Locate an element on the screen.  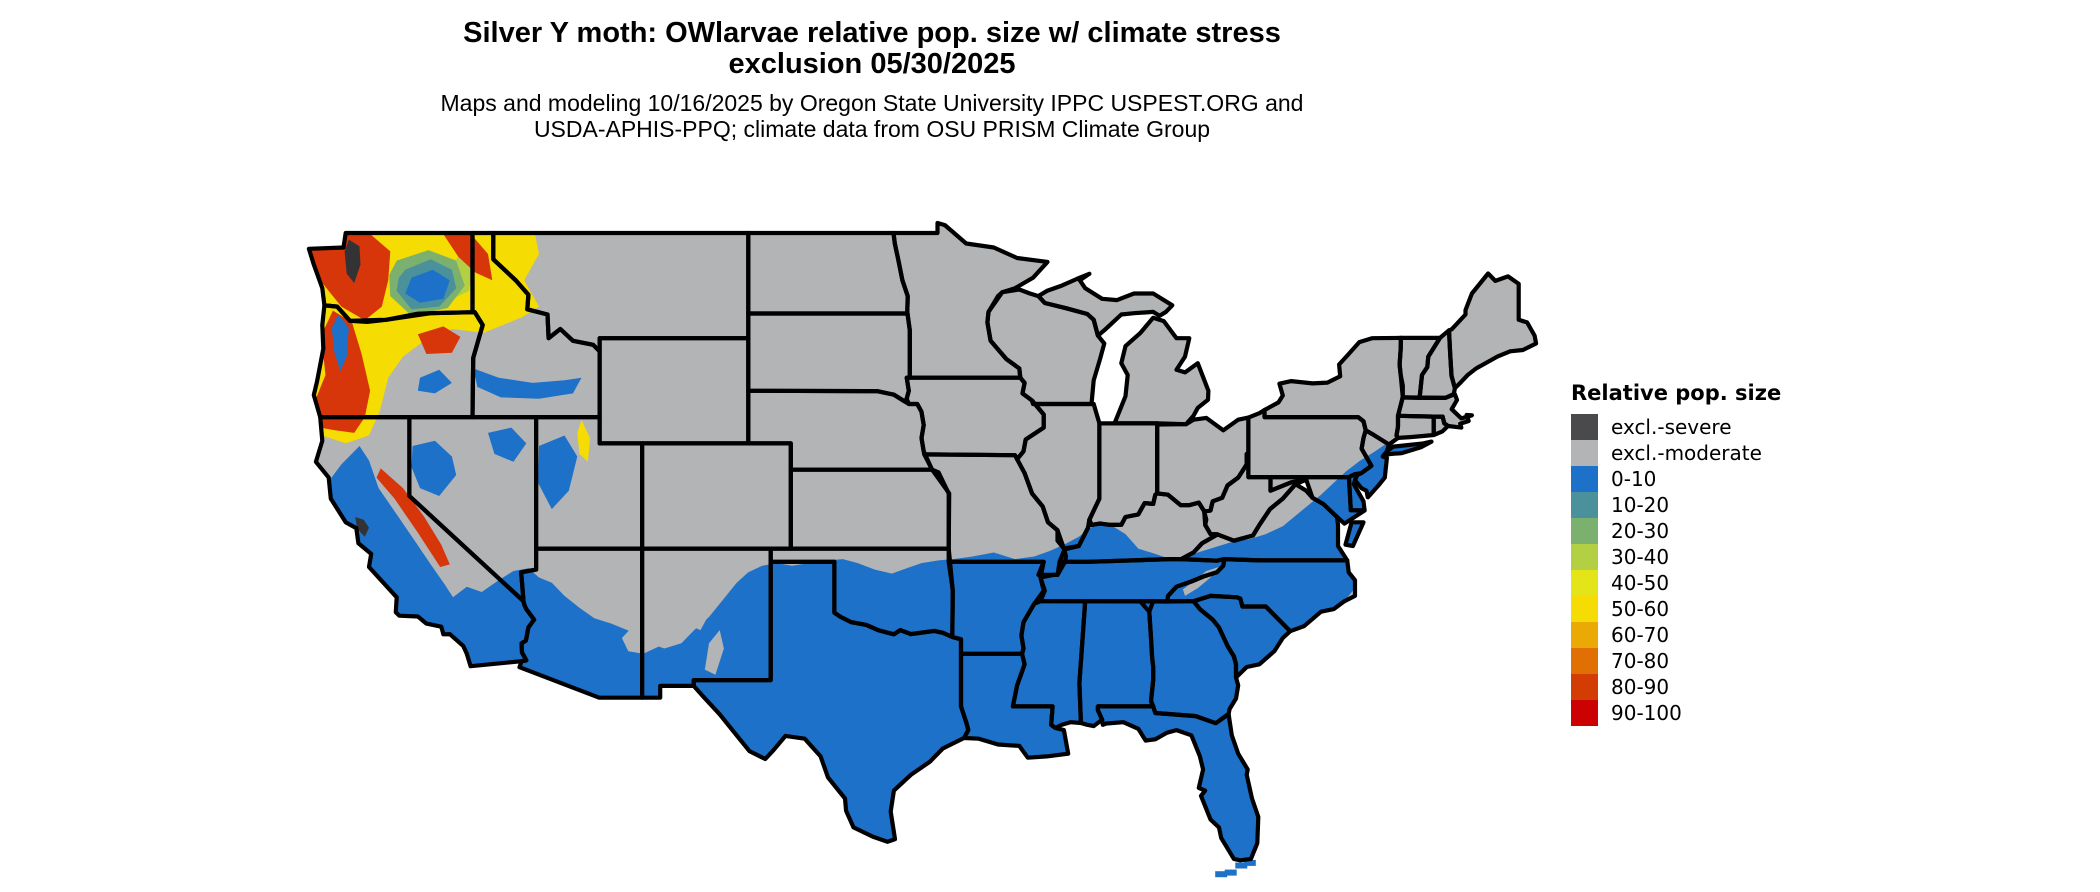
legend-item: 90-100 is located at coordinates (1721, 713).